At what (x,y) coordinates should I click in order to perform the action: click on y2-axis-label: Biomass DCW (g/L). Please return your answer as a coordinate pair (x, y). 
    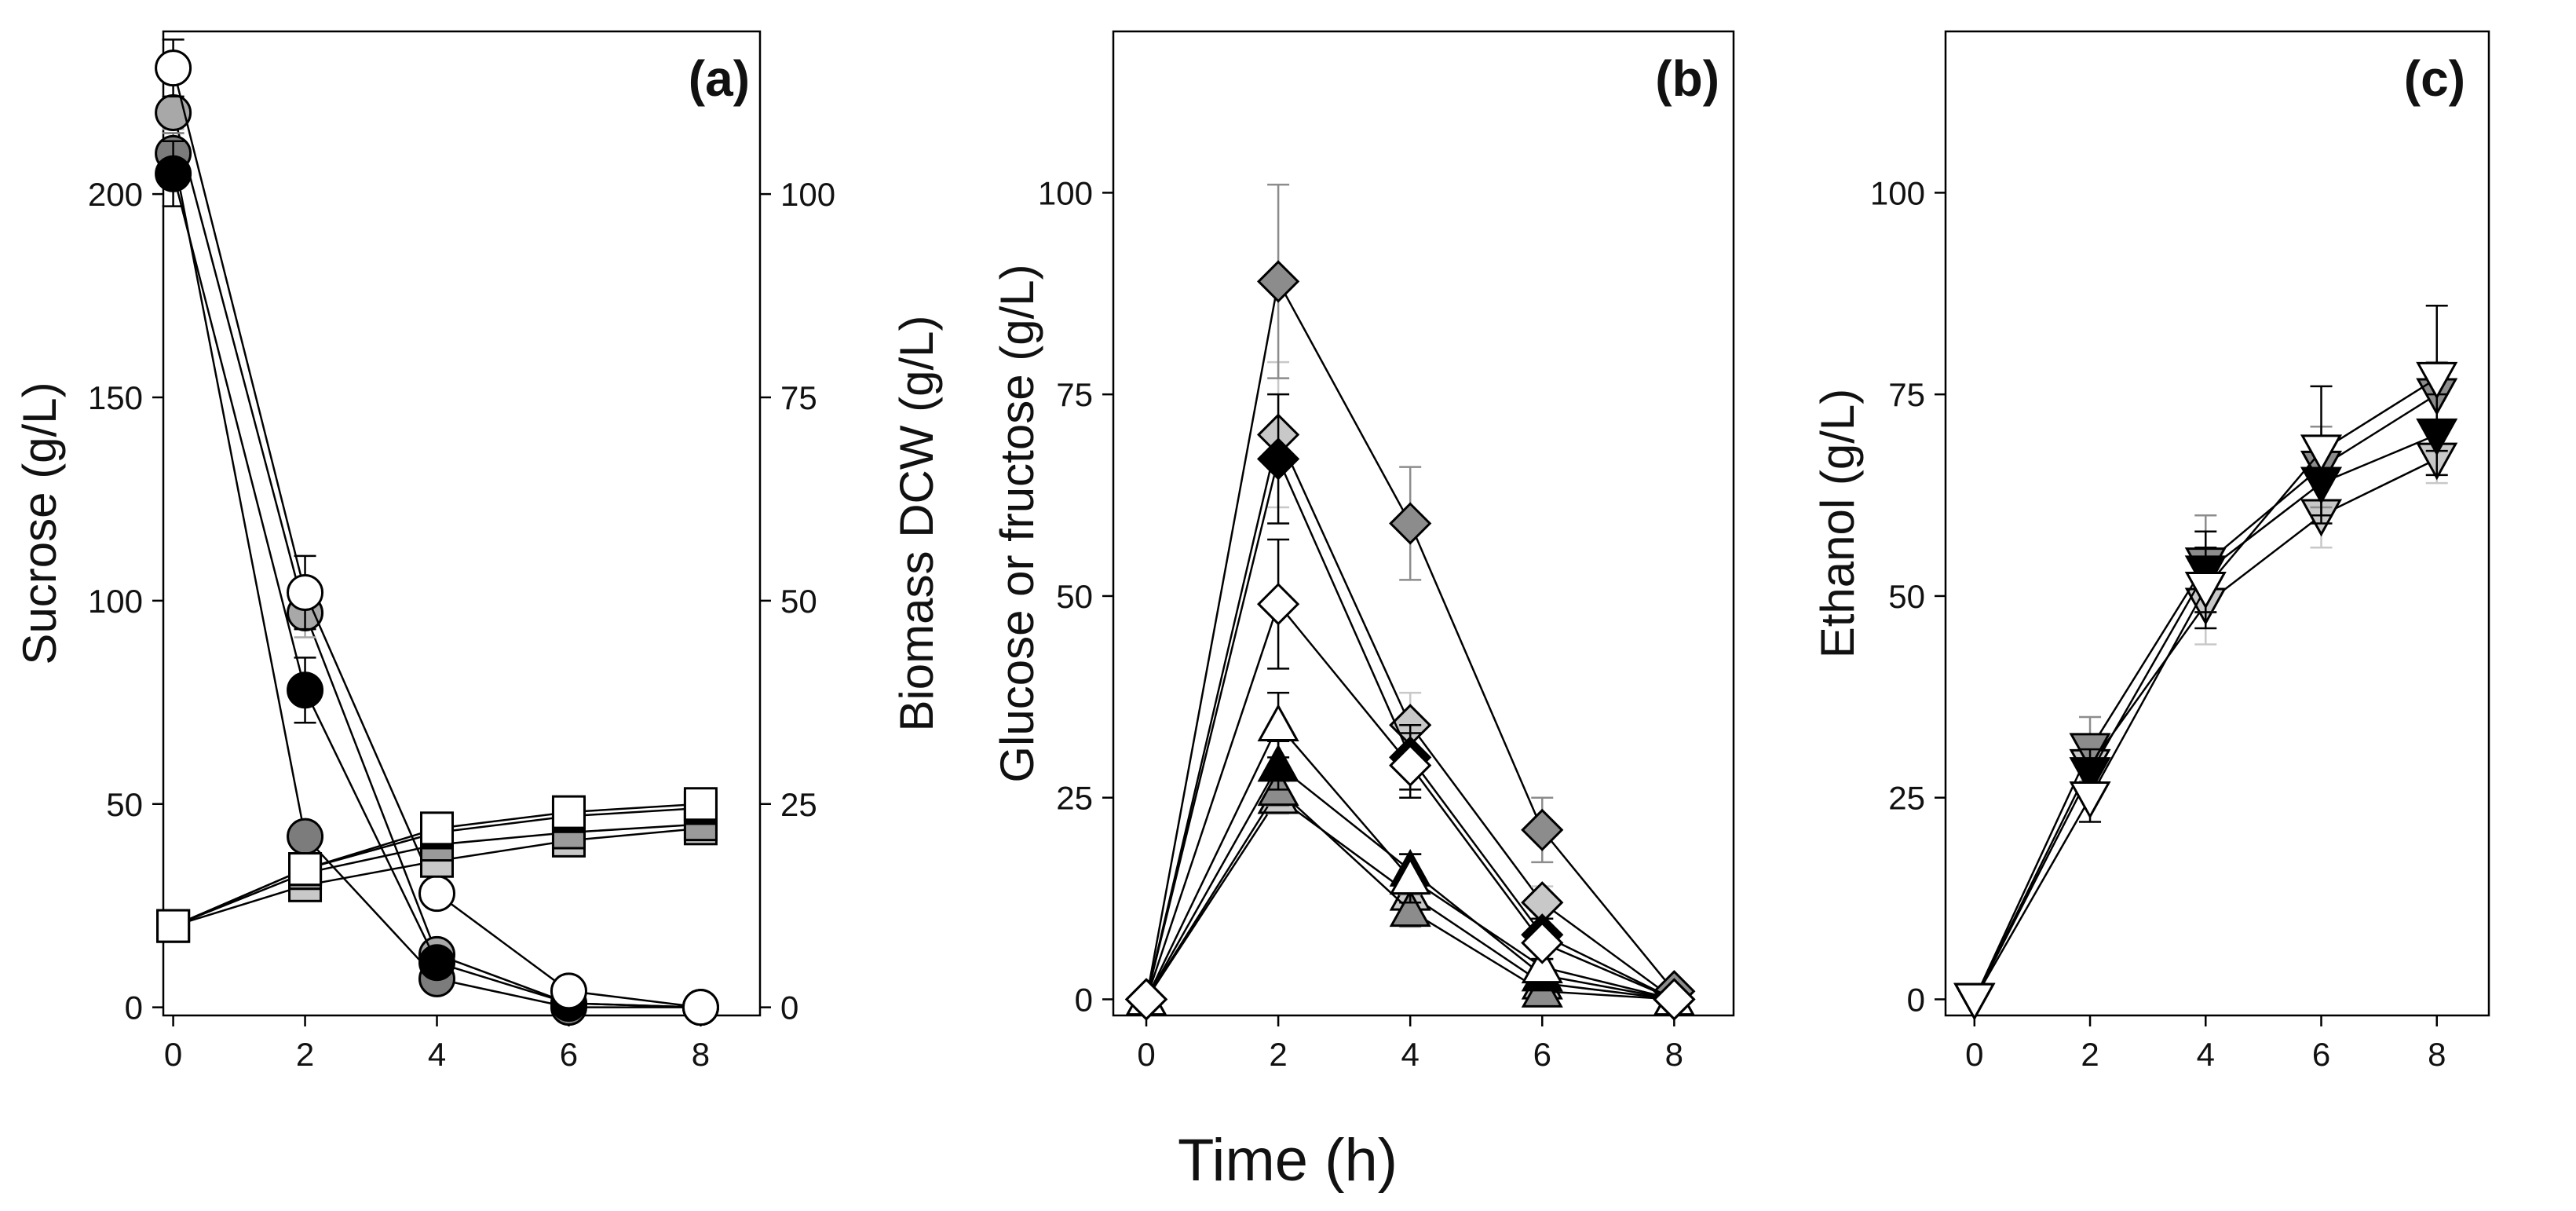
    Looking at the image, I should click on (917, 523).